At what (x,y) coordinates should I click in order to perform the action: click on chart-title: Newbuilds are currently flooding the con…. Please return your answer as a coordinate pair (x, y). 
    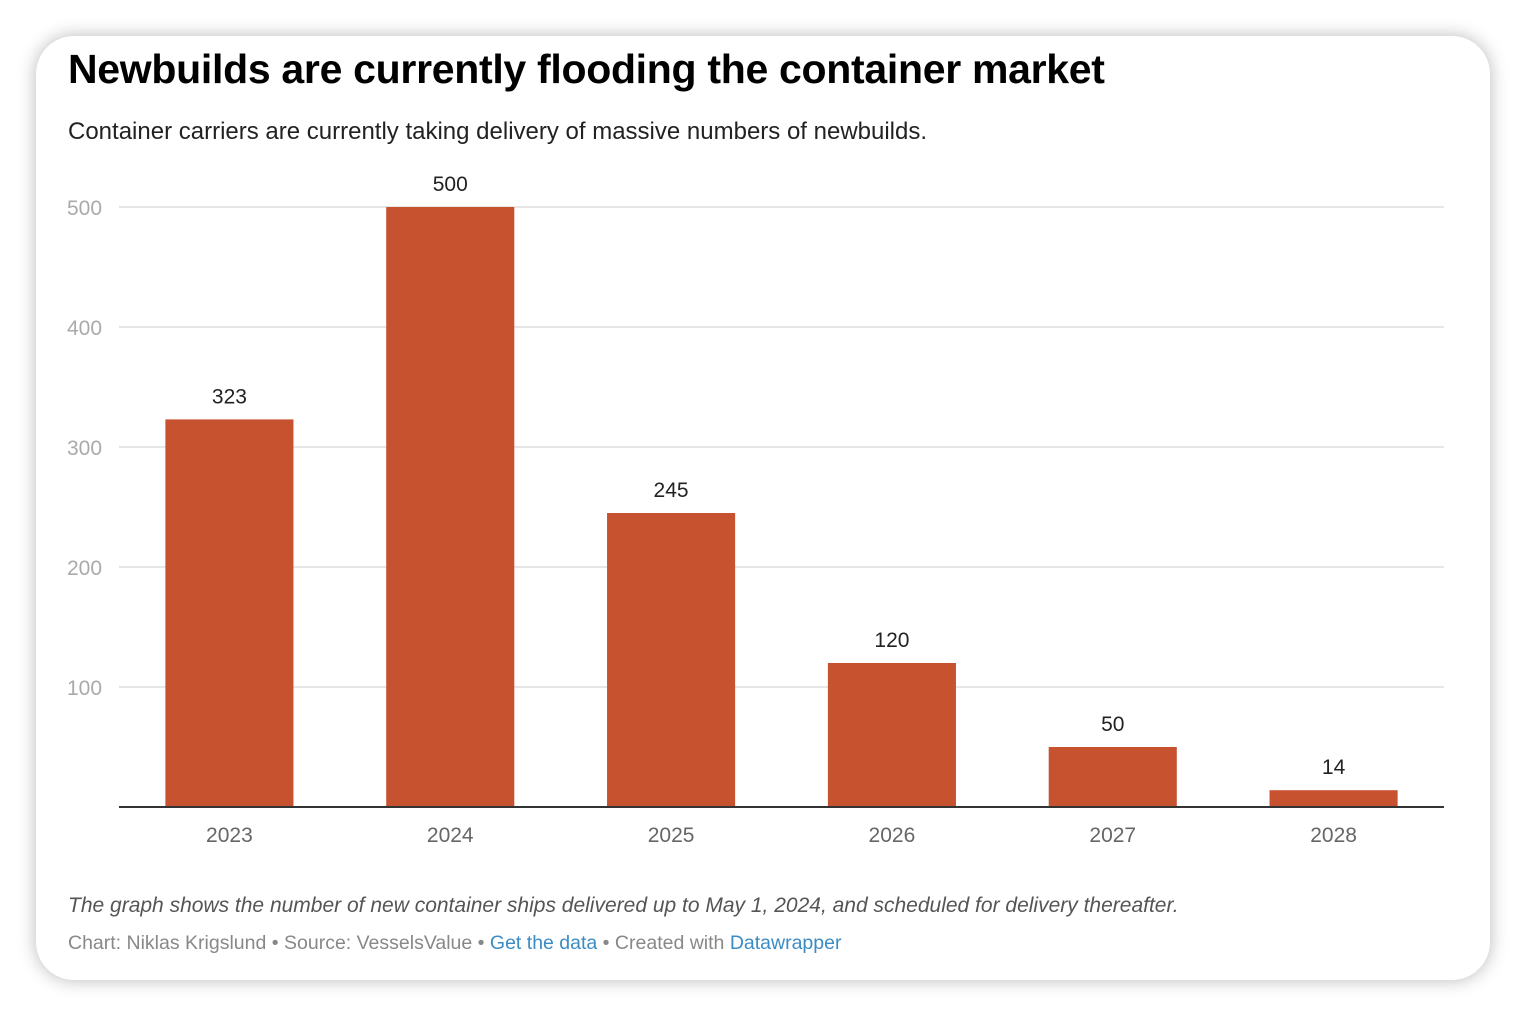
    Looking at the image, I should click on (586, 69).